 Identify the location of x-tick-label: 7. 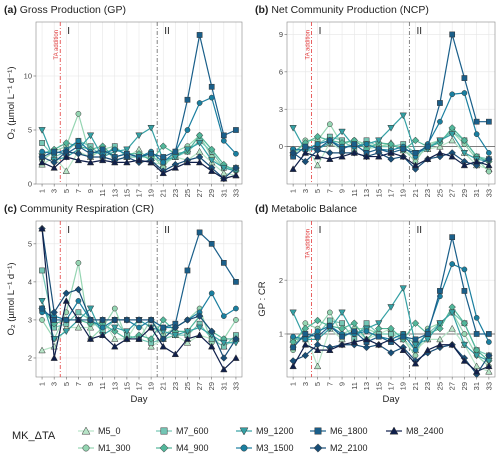
(78, 191).